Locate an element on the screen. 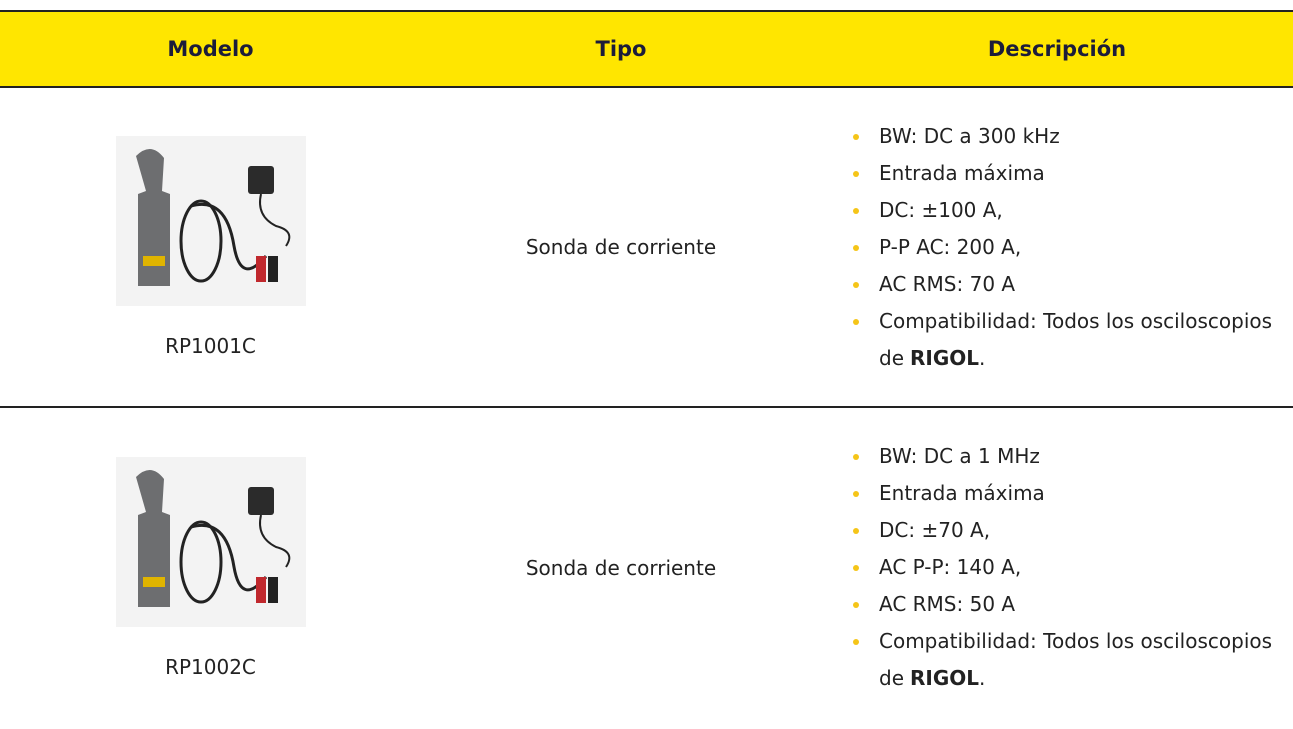 The width and height of the screenshot is (1293, 729). header-cell: Tipo is located at coordinates (621, 49).